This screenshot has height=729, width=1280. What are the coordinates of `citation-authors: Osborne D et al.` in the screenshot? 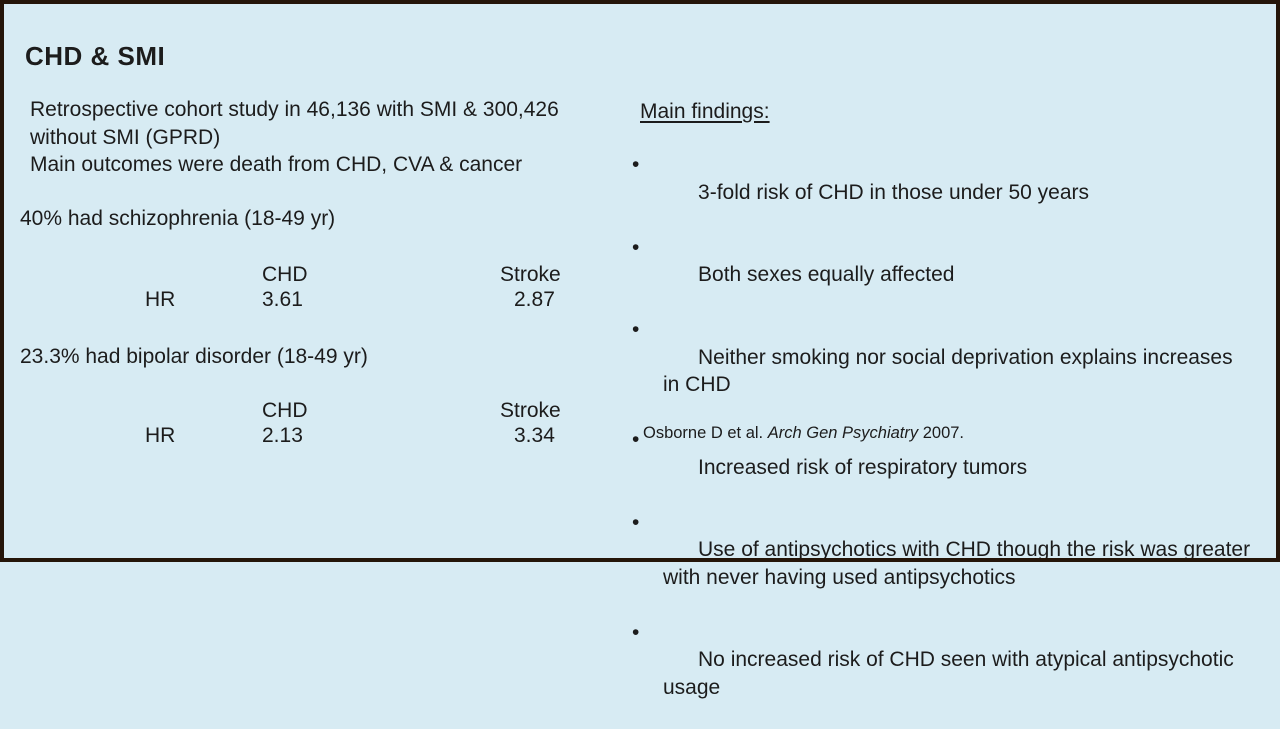 It's located at (703, 433).